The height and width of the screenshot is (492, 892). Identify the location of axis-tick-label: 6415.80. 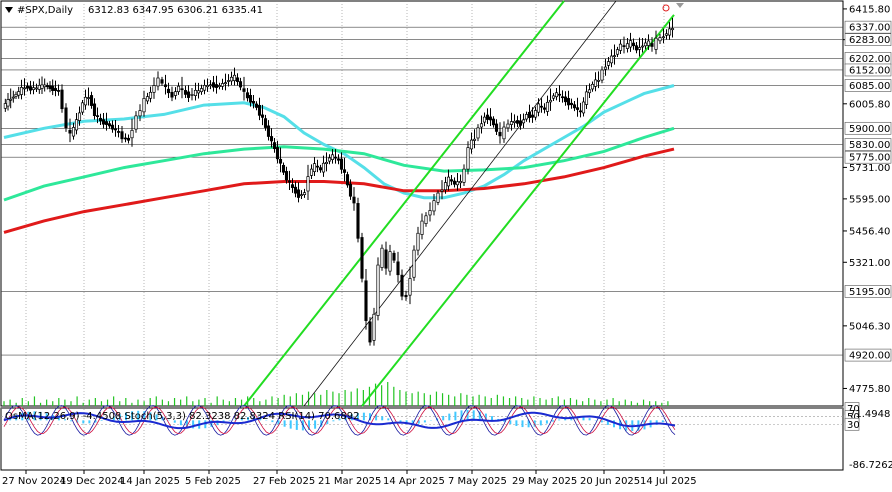
(869, 9).